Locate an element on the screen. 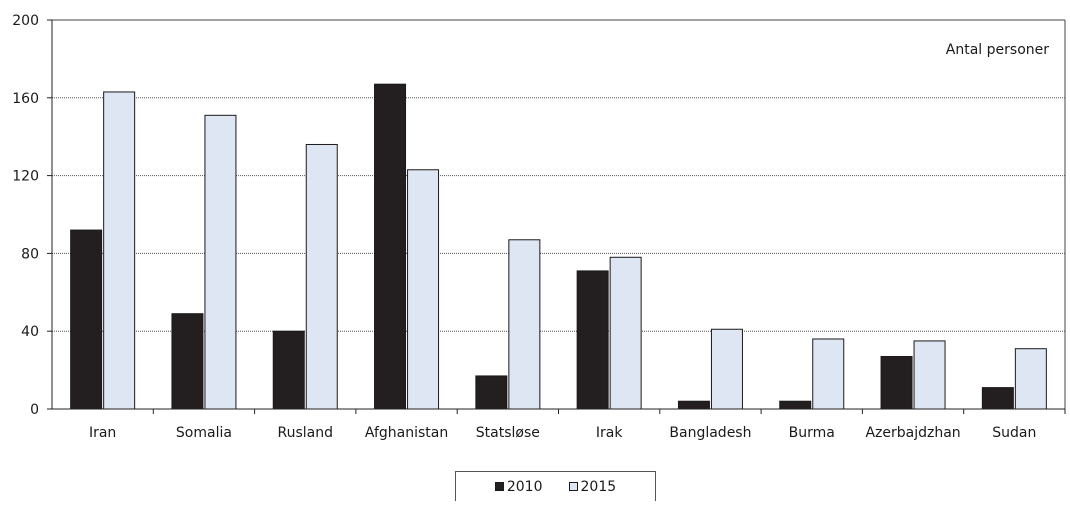  legend-swatch-2015 is located at coordinates (573, 486).